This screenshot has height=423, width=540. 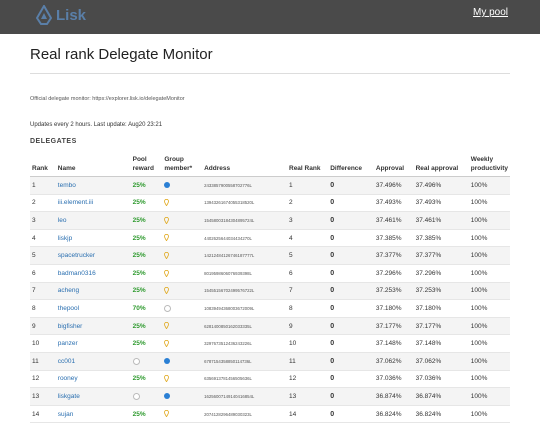 I want to click on rank: 10, so click(x=43, y=343).